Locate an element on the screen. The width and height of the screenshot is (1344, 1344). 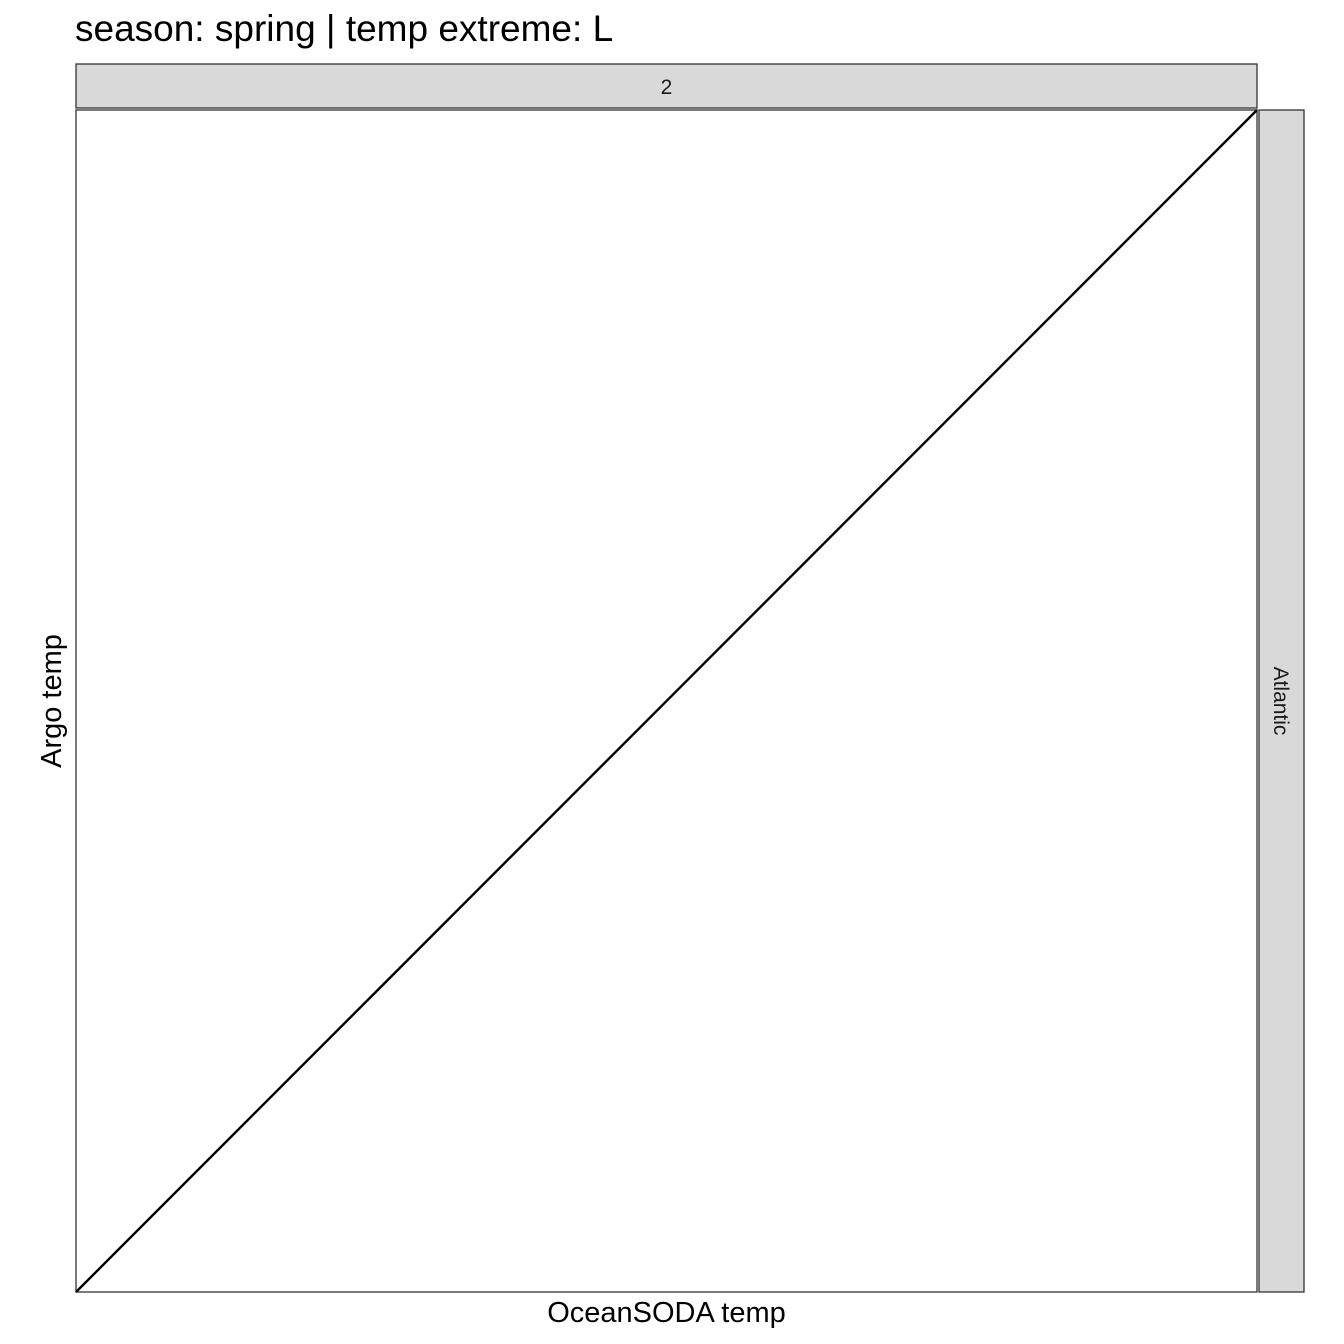
facet-strip-top-label: 2 is located at coordinates (667, 87).